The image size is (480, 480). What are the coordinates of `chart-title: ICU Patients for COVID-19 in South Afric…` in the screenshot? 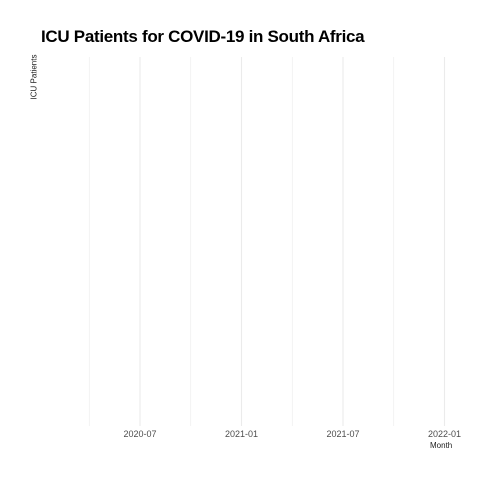 It's located at (203, 36).